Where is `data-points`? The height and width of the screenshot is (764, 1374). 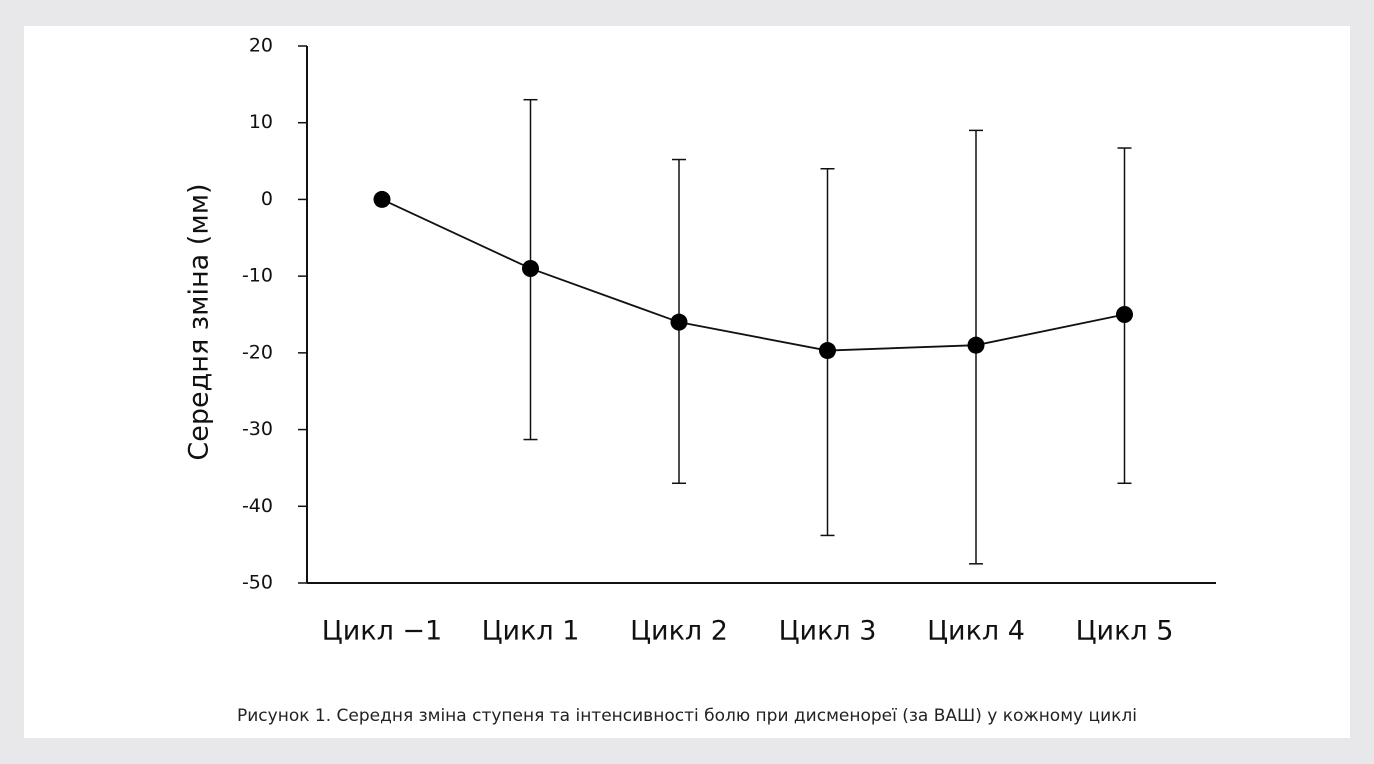
data-points is located at coordinates (753, 275).